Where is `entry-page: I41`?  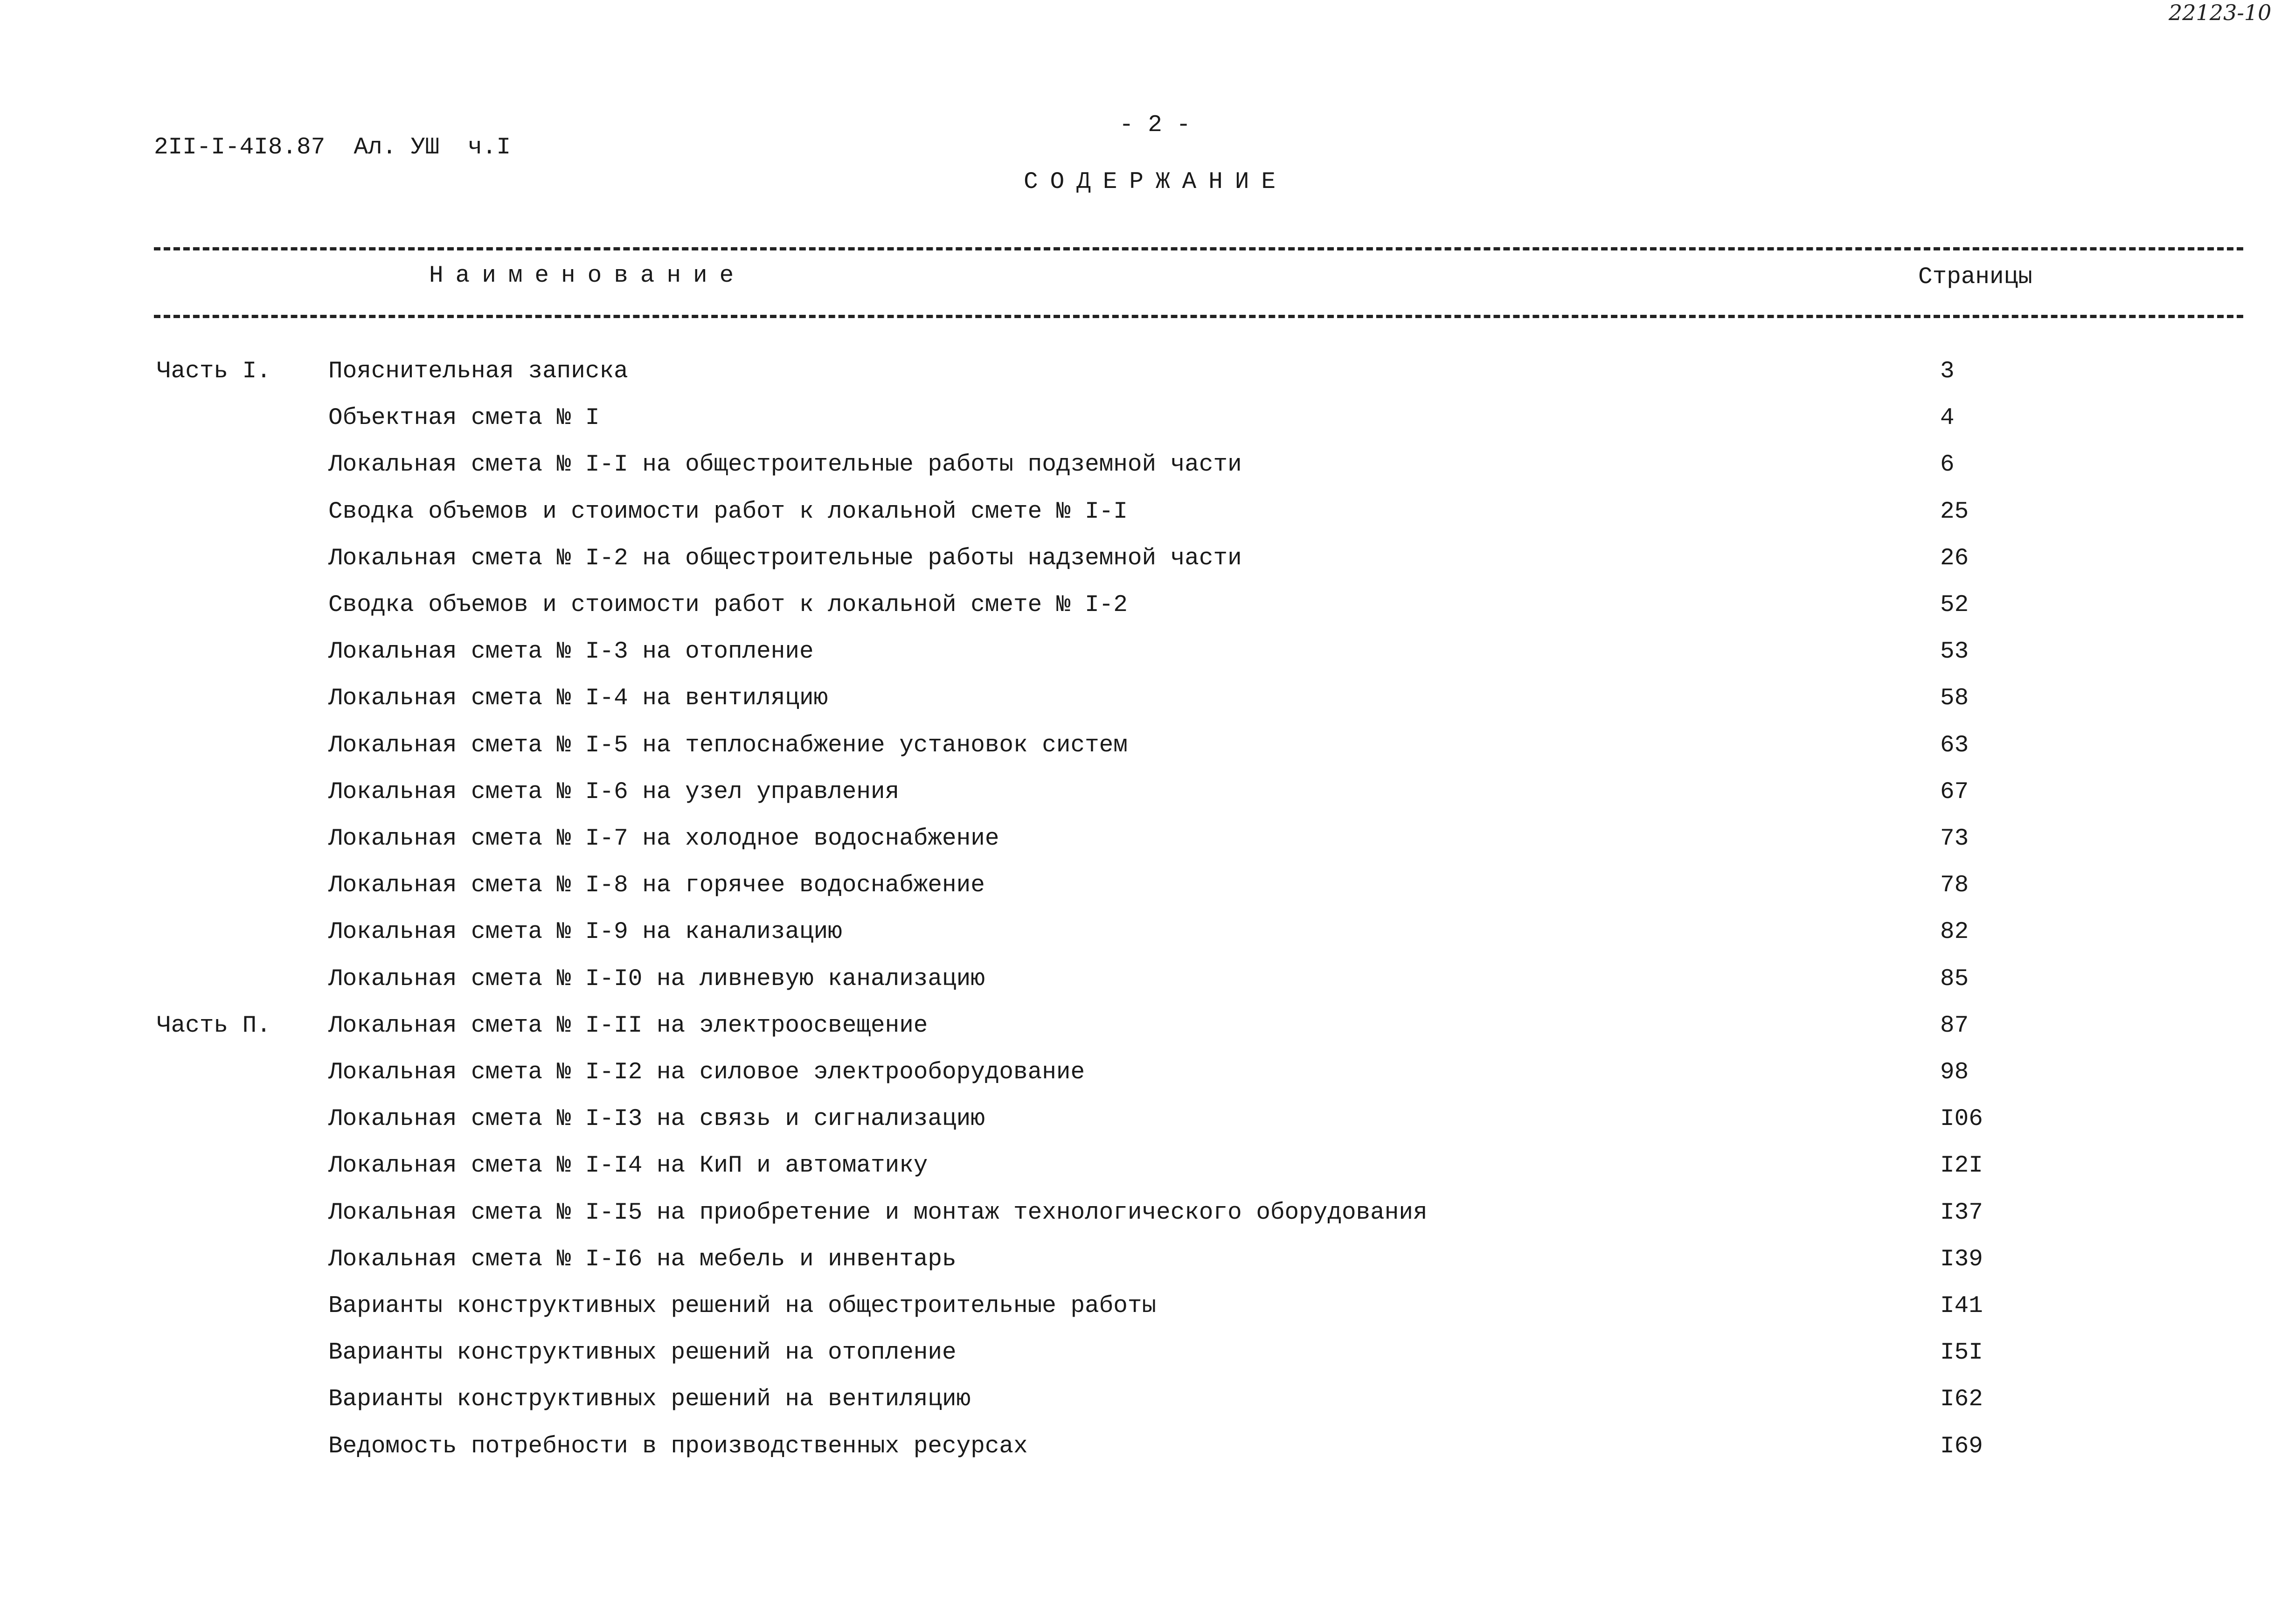 entry-page: I41 is located at coordinates (1961, 1306).